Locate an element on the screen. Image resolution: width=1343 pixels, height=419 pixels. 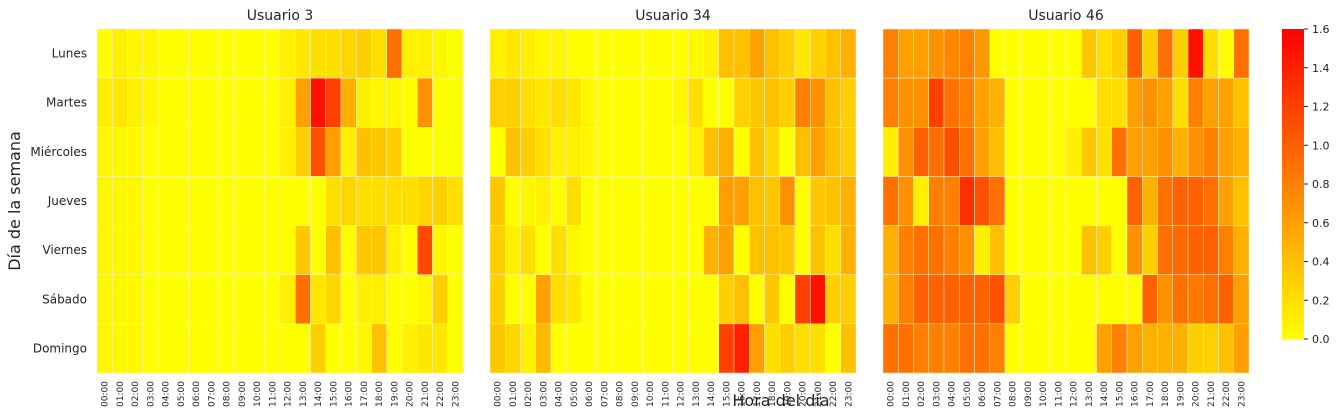
y-tick-label: Viernes is located at coordinates (64, 250).